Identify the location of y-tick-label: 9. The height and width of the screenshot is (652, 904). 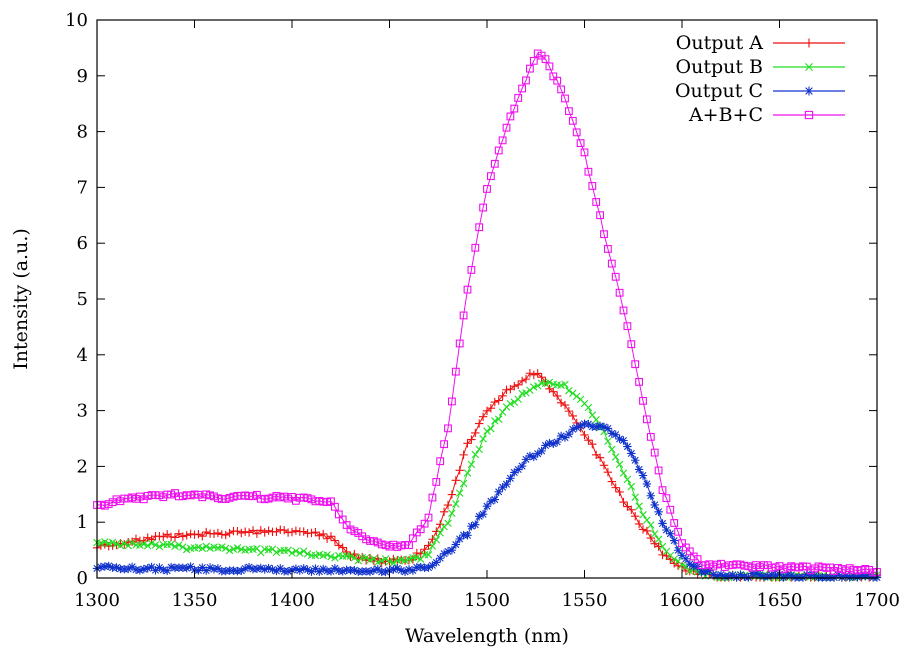
(82, 76).